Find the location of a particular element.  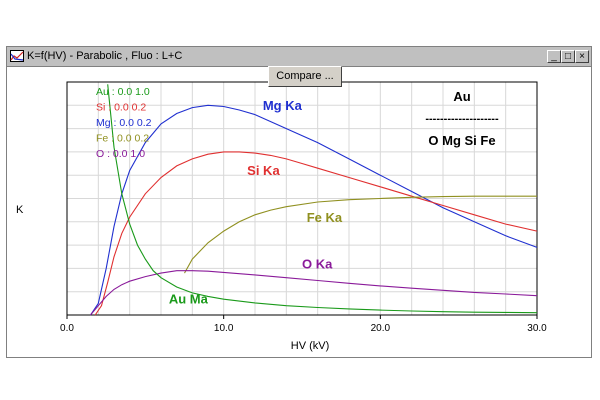

x-tick-label: 0.0 is located at coordinates (67, 328).